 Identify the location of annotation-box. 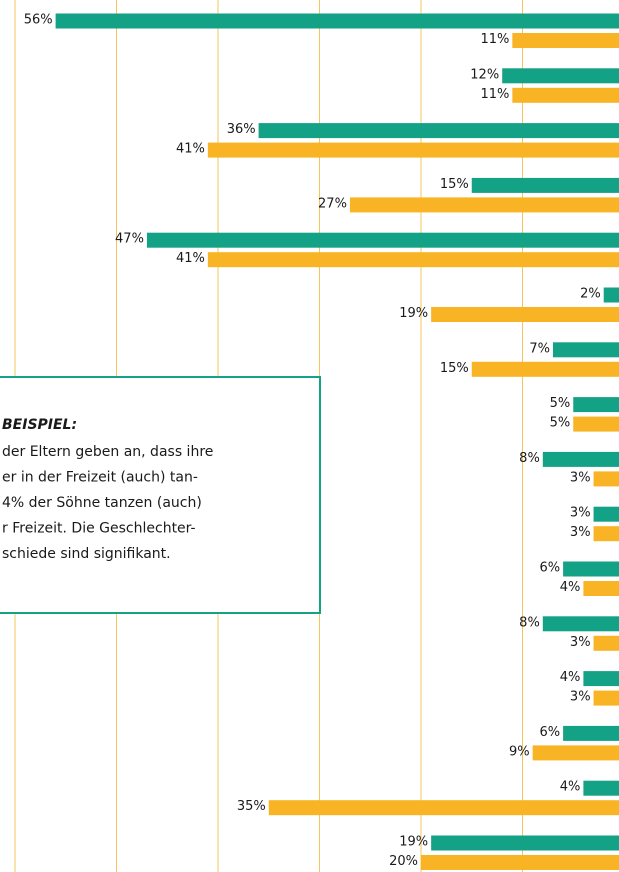
(160, 495).